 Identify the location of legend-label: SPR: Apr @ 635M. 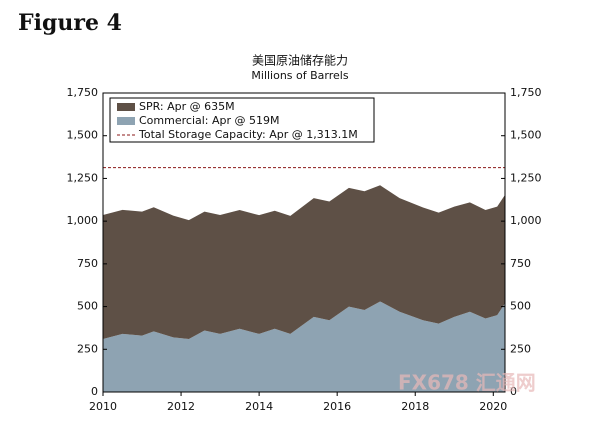
(187, 106).